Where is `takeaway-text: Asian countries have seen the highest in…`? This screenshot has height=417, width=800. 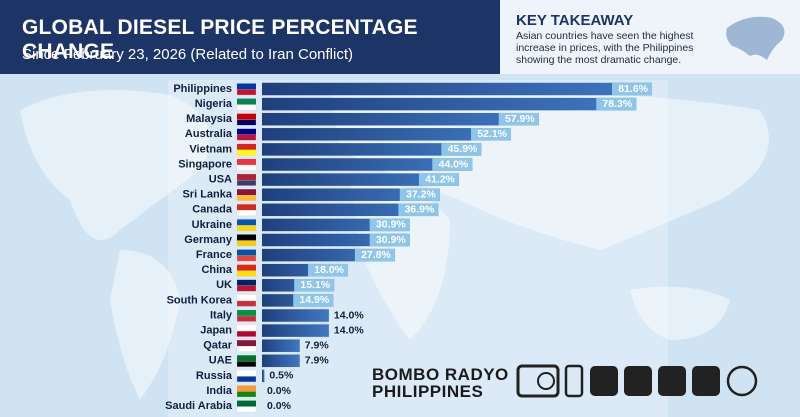 takeaway-text: Asian countries have seen the highest in… is located at coordinates (605, 48).